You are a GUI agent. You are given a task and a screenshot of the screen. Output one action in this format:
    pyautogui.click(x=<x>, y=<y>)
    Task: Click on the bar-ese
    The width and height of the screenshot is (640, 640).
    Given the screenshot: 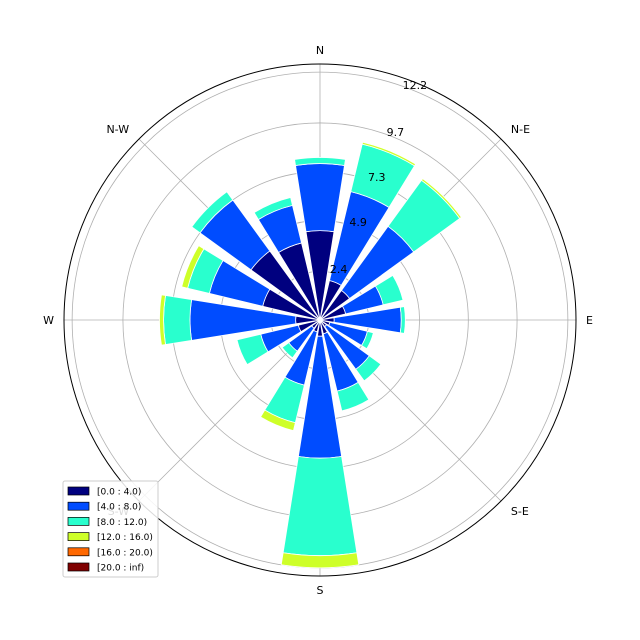 What is the action you would take?
    pyautogui.click(x=346, y=334)
    